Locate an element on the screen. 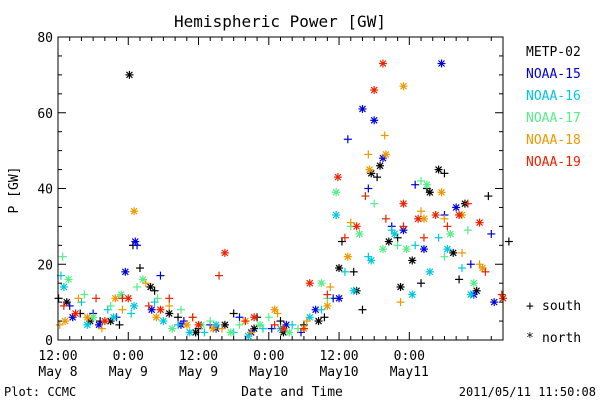  x-tick-time: 12:00 is located at coordinates (338, 356).